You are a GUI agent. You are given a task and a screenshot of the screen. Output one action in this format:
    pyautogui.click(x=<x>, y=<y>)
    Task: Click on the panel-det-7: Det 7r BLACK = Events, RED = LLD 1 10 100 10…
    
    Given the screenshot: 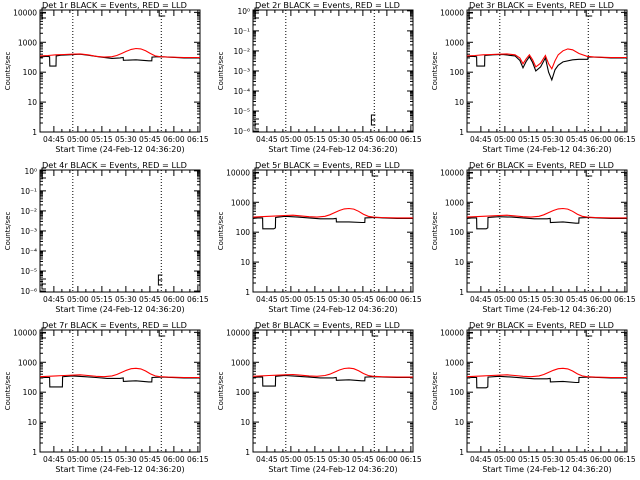 What is the action you would take?
    pyautogui.click(x=106, y=397)
    